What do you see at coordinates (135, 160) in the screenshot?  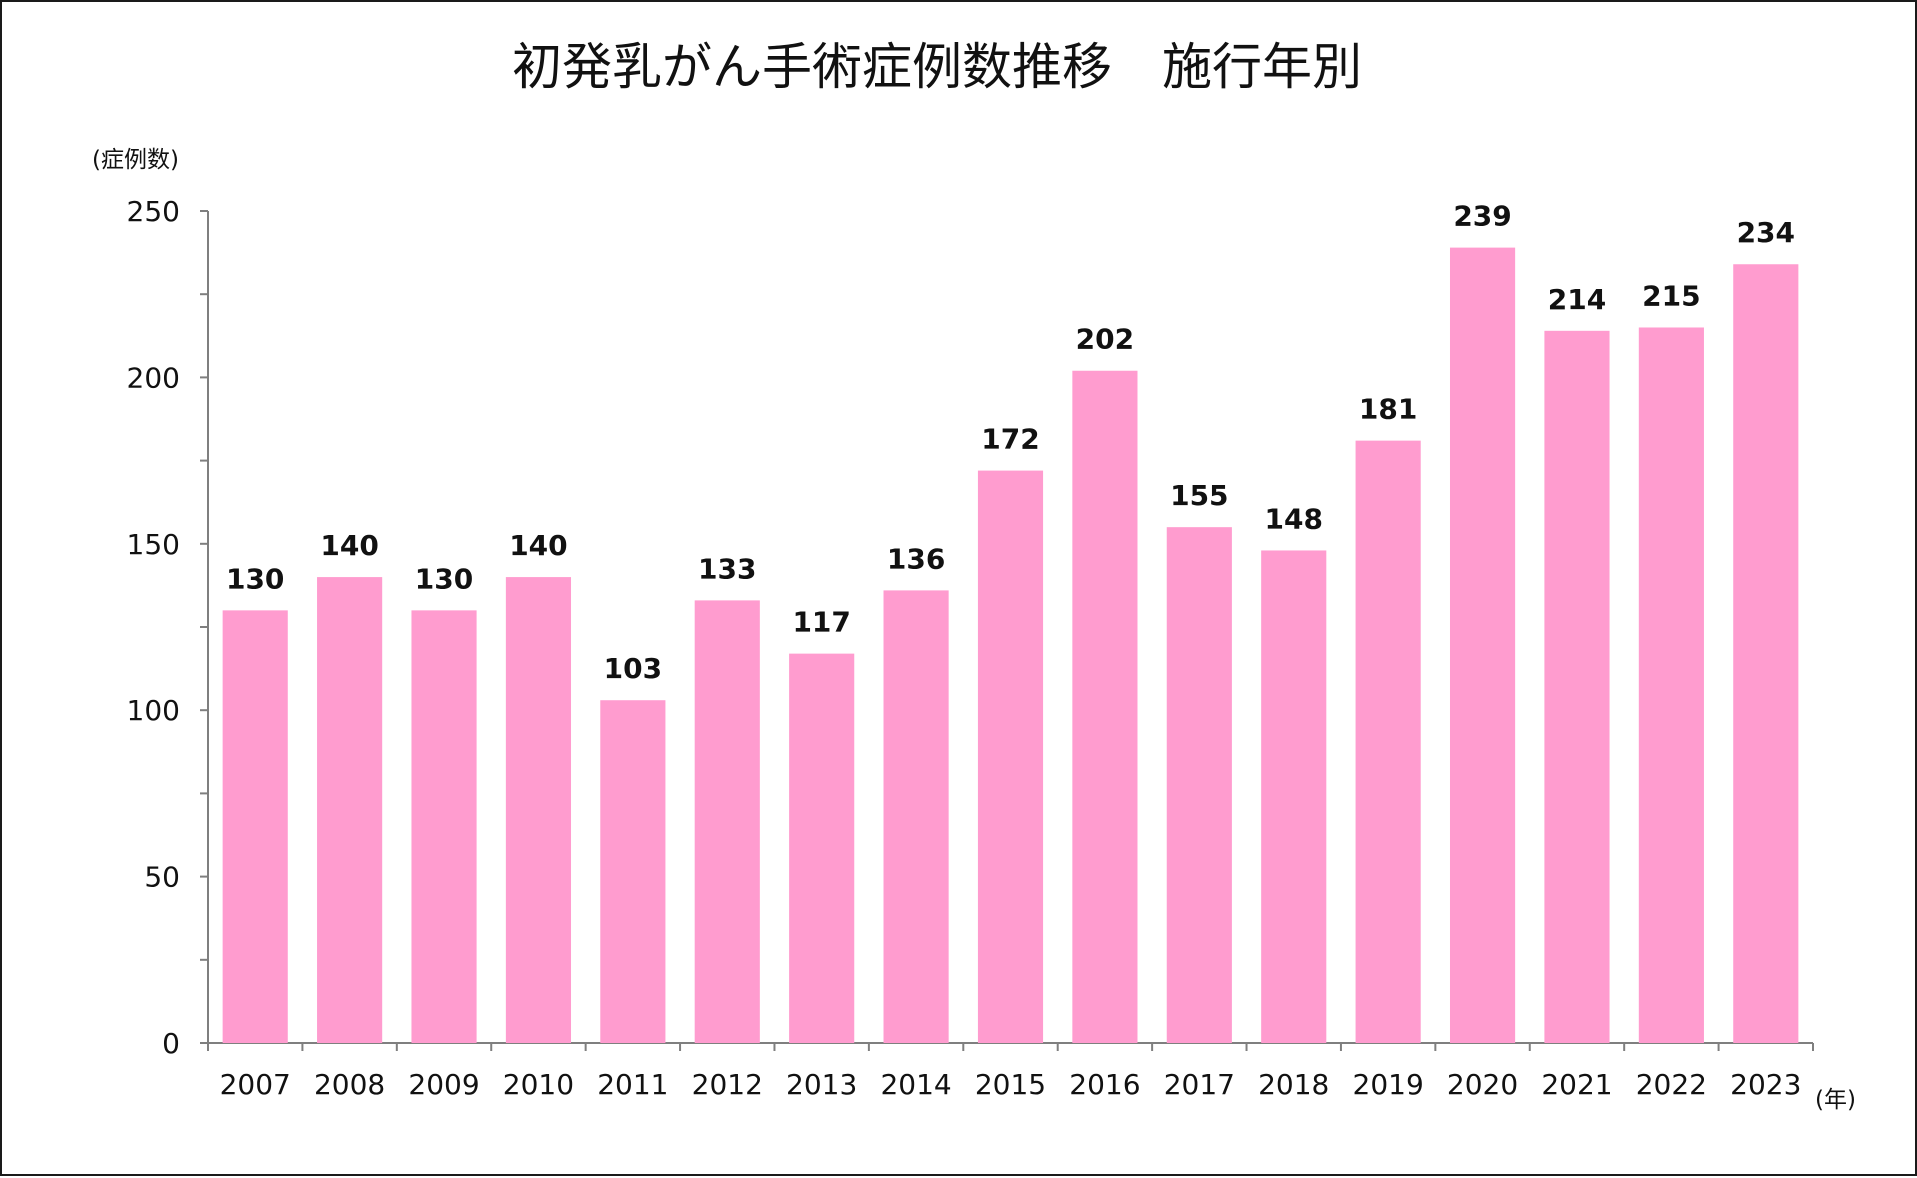 I see `y-axis-label: (症例数)` at bounding box center [135, 160].